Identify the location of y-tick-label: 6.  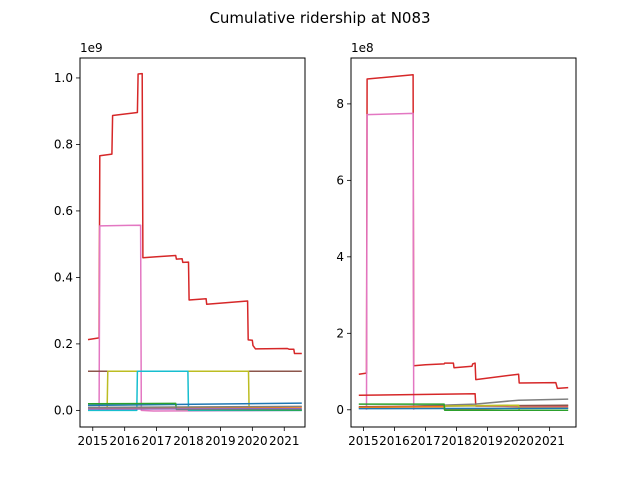
(340, 180).